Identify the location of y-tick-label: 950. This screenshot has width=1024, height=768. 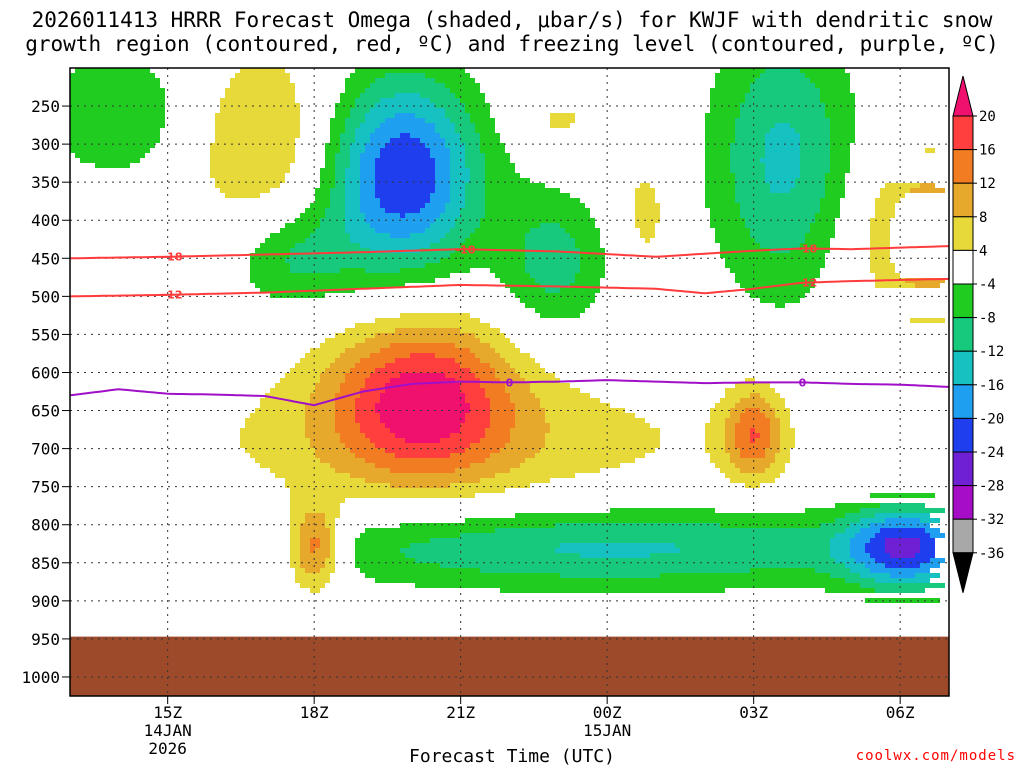
(45, 639).